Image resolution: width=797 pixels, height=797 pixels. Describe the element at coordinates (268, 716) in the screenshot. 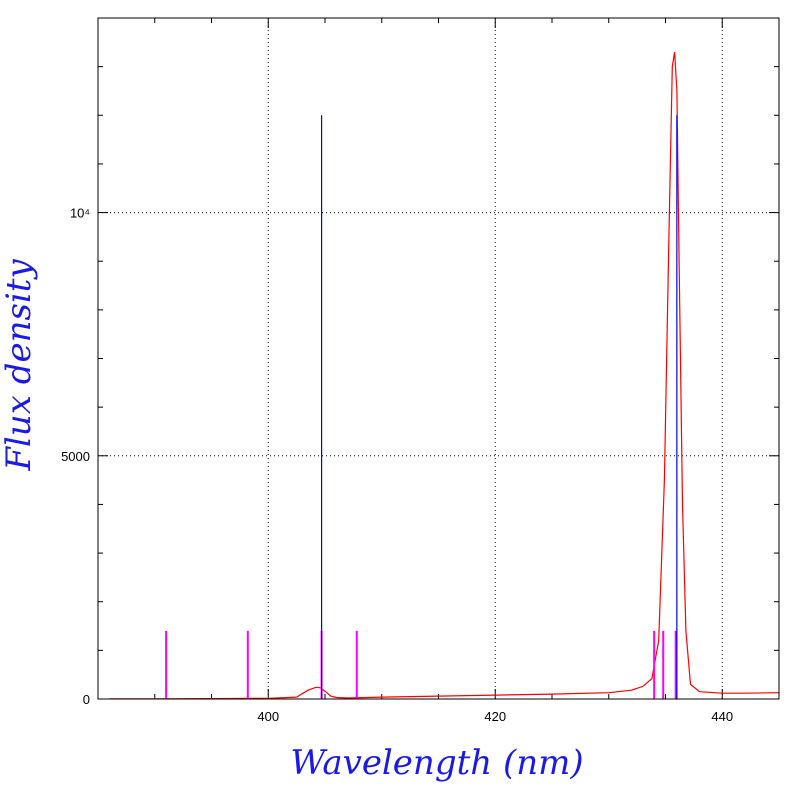

I see `x-tick-label: 400` at that location.